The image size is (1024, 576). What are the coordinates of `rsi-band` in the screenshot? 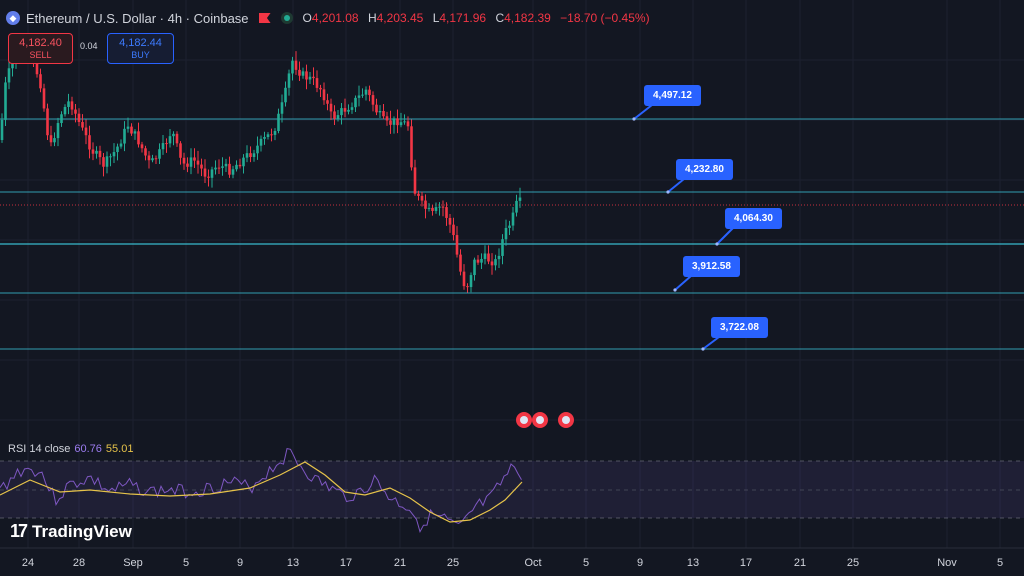 It's located at (512, 489).